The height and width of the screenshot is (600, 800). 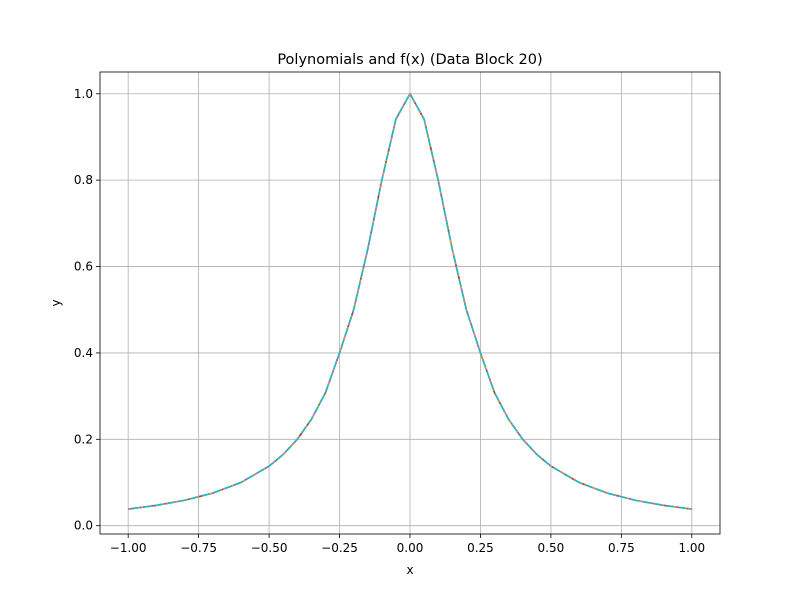 What do you see at coordinates (621, 548) in the screenshot?
I see `x-tick-label: 0.75` at bounding box center [621, 548].